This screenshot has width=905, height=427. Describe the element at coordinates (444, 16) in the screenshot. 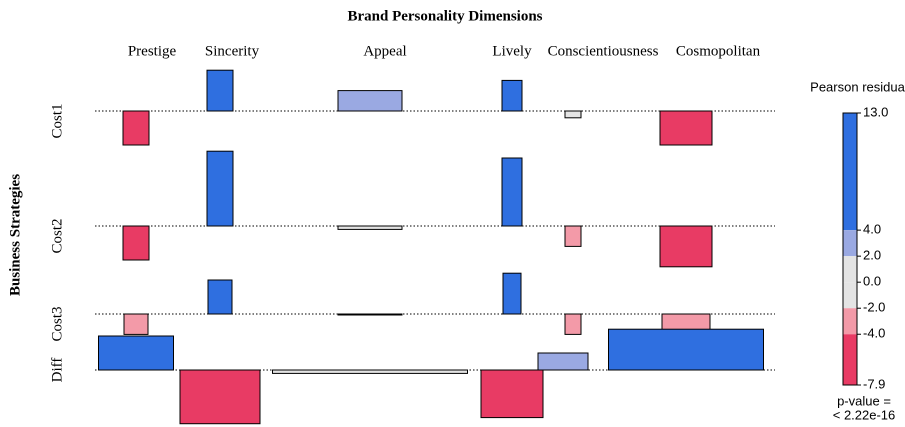

I see `chart-title: Brand Personality Dimensions` at that location.